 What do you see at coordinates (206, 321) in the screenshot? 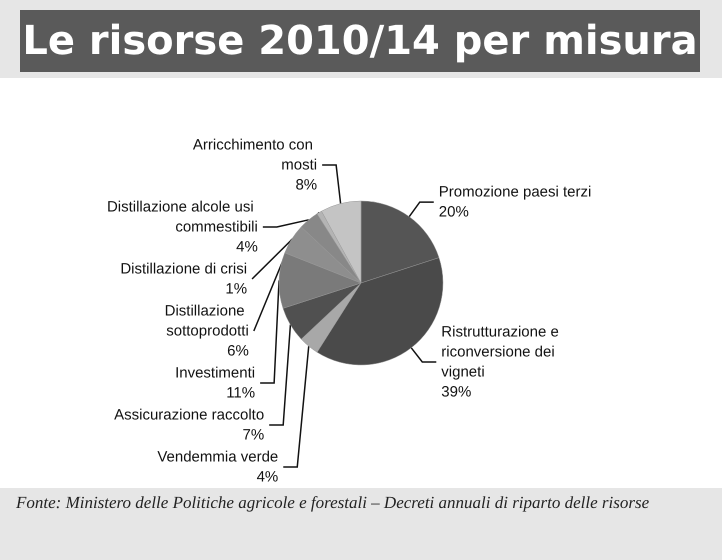
I see `slice-label: Distillazione sottoprodotti` at bounding box center [206, 321].